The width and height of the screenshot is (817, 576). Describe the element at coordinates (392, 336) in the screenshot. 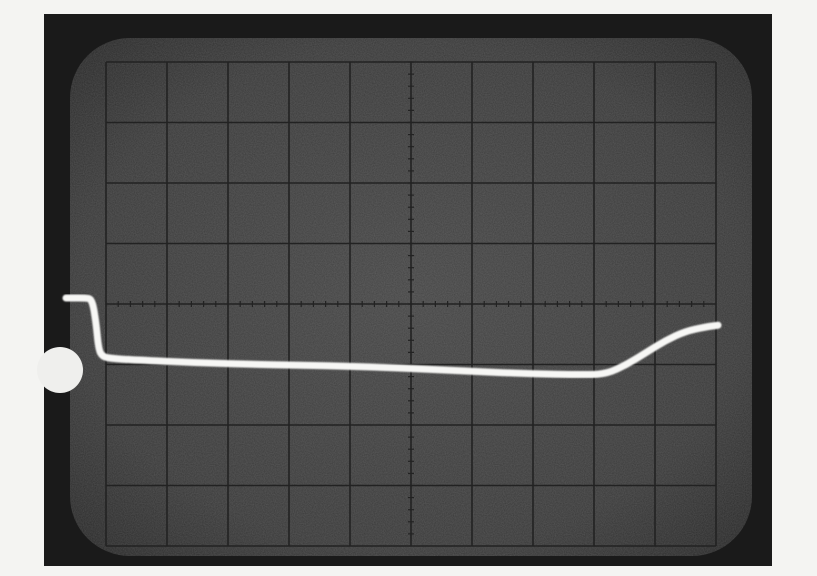

I see `signal-trace` at that location.